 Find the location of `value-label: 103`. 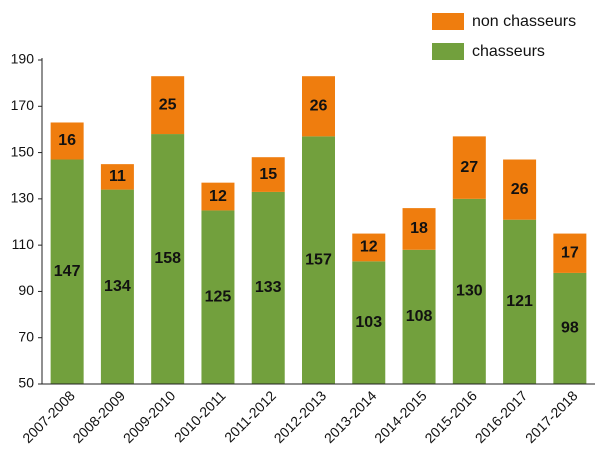

value-label: 103 is located at coordinates (368, 322).